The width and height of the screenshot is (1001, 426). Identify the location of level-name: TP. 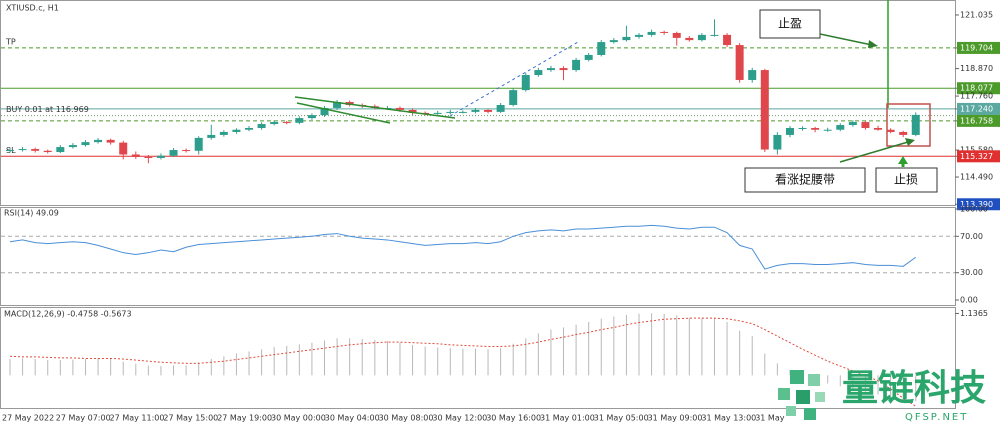
(10, 41).